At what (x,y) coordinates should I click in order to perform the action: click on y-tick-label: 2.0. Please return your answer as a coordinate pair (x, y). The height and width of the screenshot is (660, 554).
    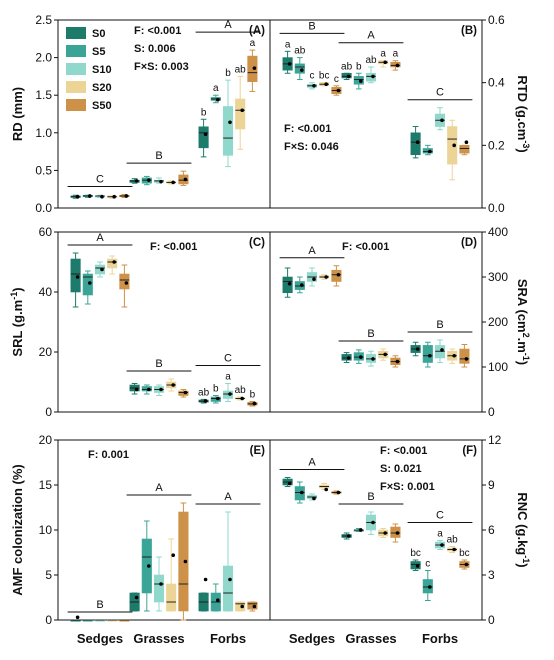
    Looking at the image, I should click on (43, 58).